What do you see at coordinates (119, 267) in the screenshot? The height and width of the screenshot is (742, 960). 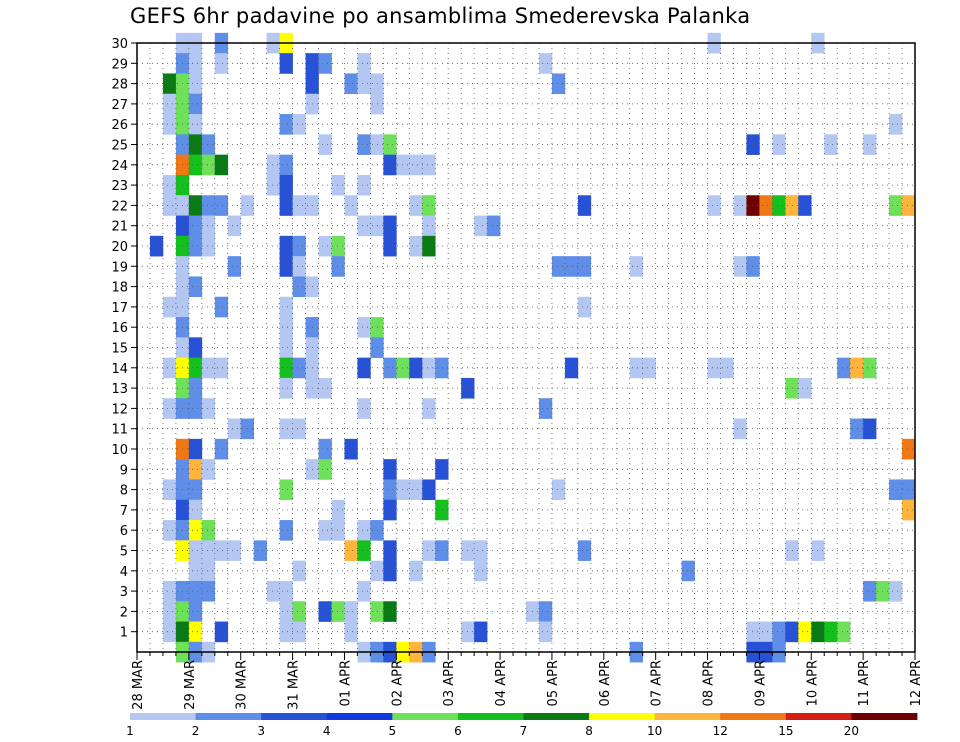 I see `y-tick-label: 19` at bounding box center [119, 267].